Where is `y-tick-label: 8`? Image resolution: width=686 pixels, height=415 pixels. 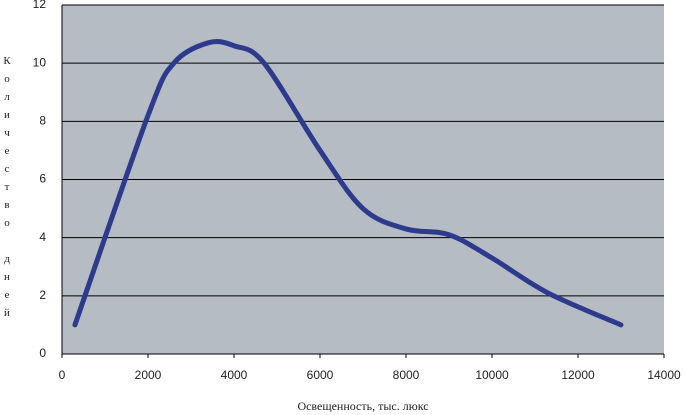 y-tick-label: 8 is located at coordinates (42, 121).